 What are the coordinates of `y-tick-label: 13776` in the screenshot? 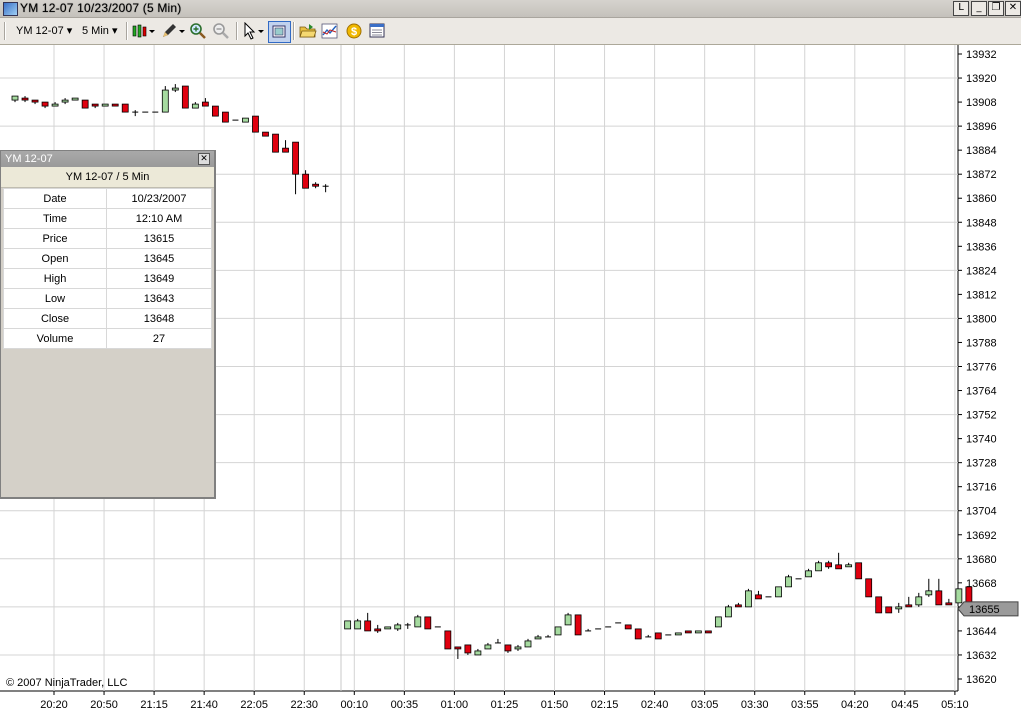 It's located at (981, 367).